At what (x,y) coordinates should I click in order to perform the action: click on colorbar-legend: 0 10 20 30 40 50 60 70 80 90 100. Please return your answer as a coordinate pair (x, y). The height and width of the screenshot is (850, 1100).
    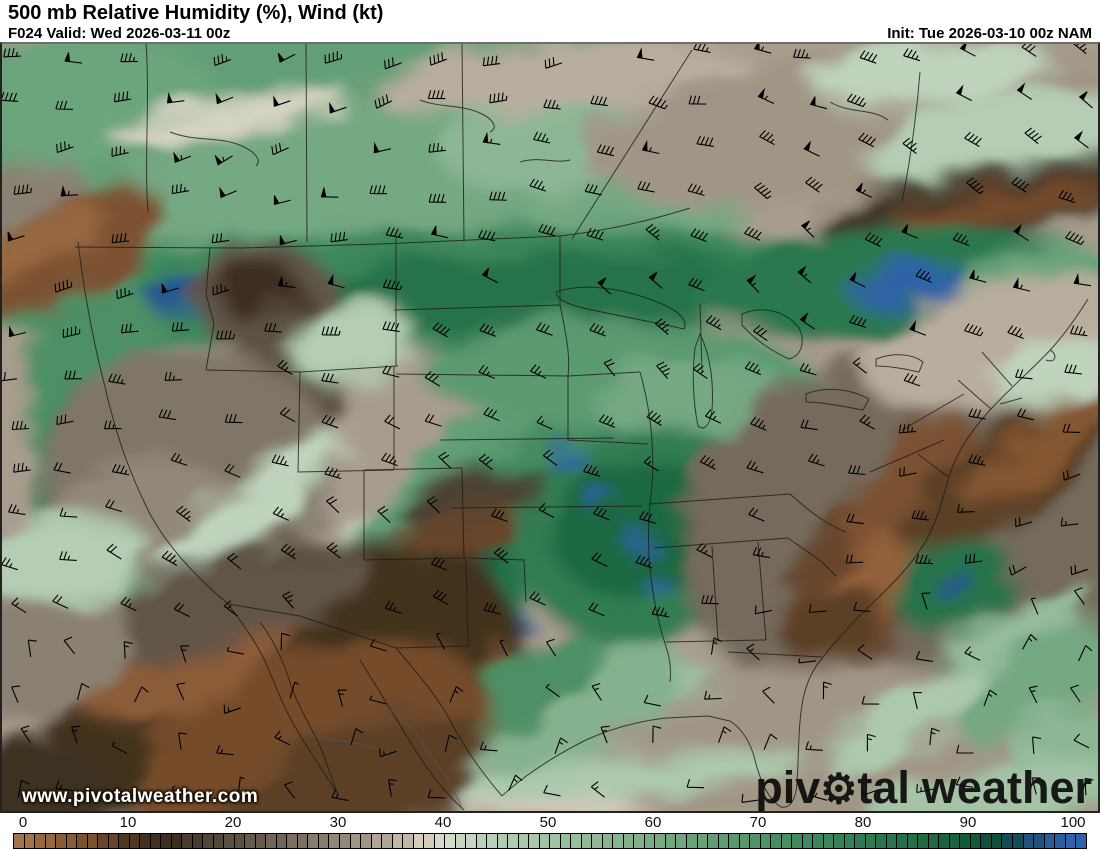
    Looking at the image, I should click on (550, 831).